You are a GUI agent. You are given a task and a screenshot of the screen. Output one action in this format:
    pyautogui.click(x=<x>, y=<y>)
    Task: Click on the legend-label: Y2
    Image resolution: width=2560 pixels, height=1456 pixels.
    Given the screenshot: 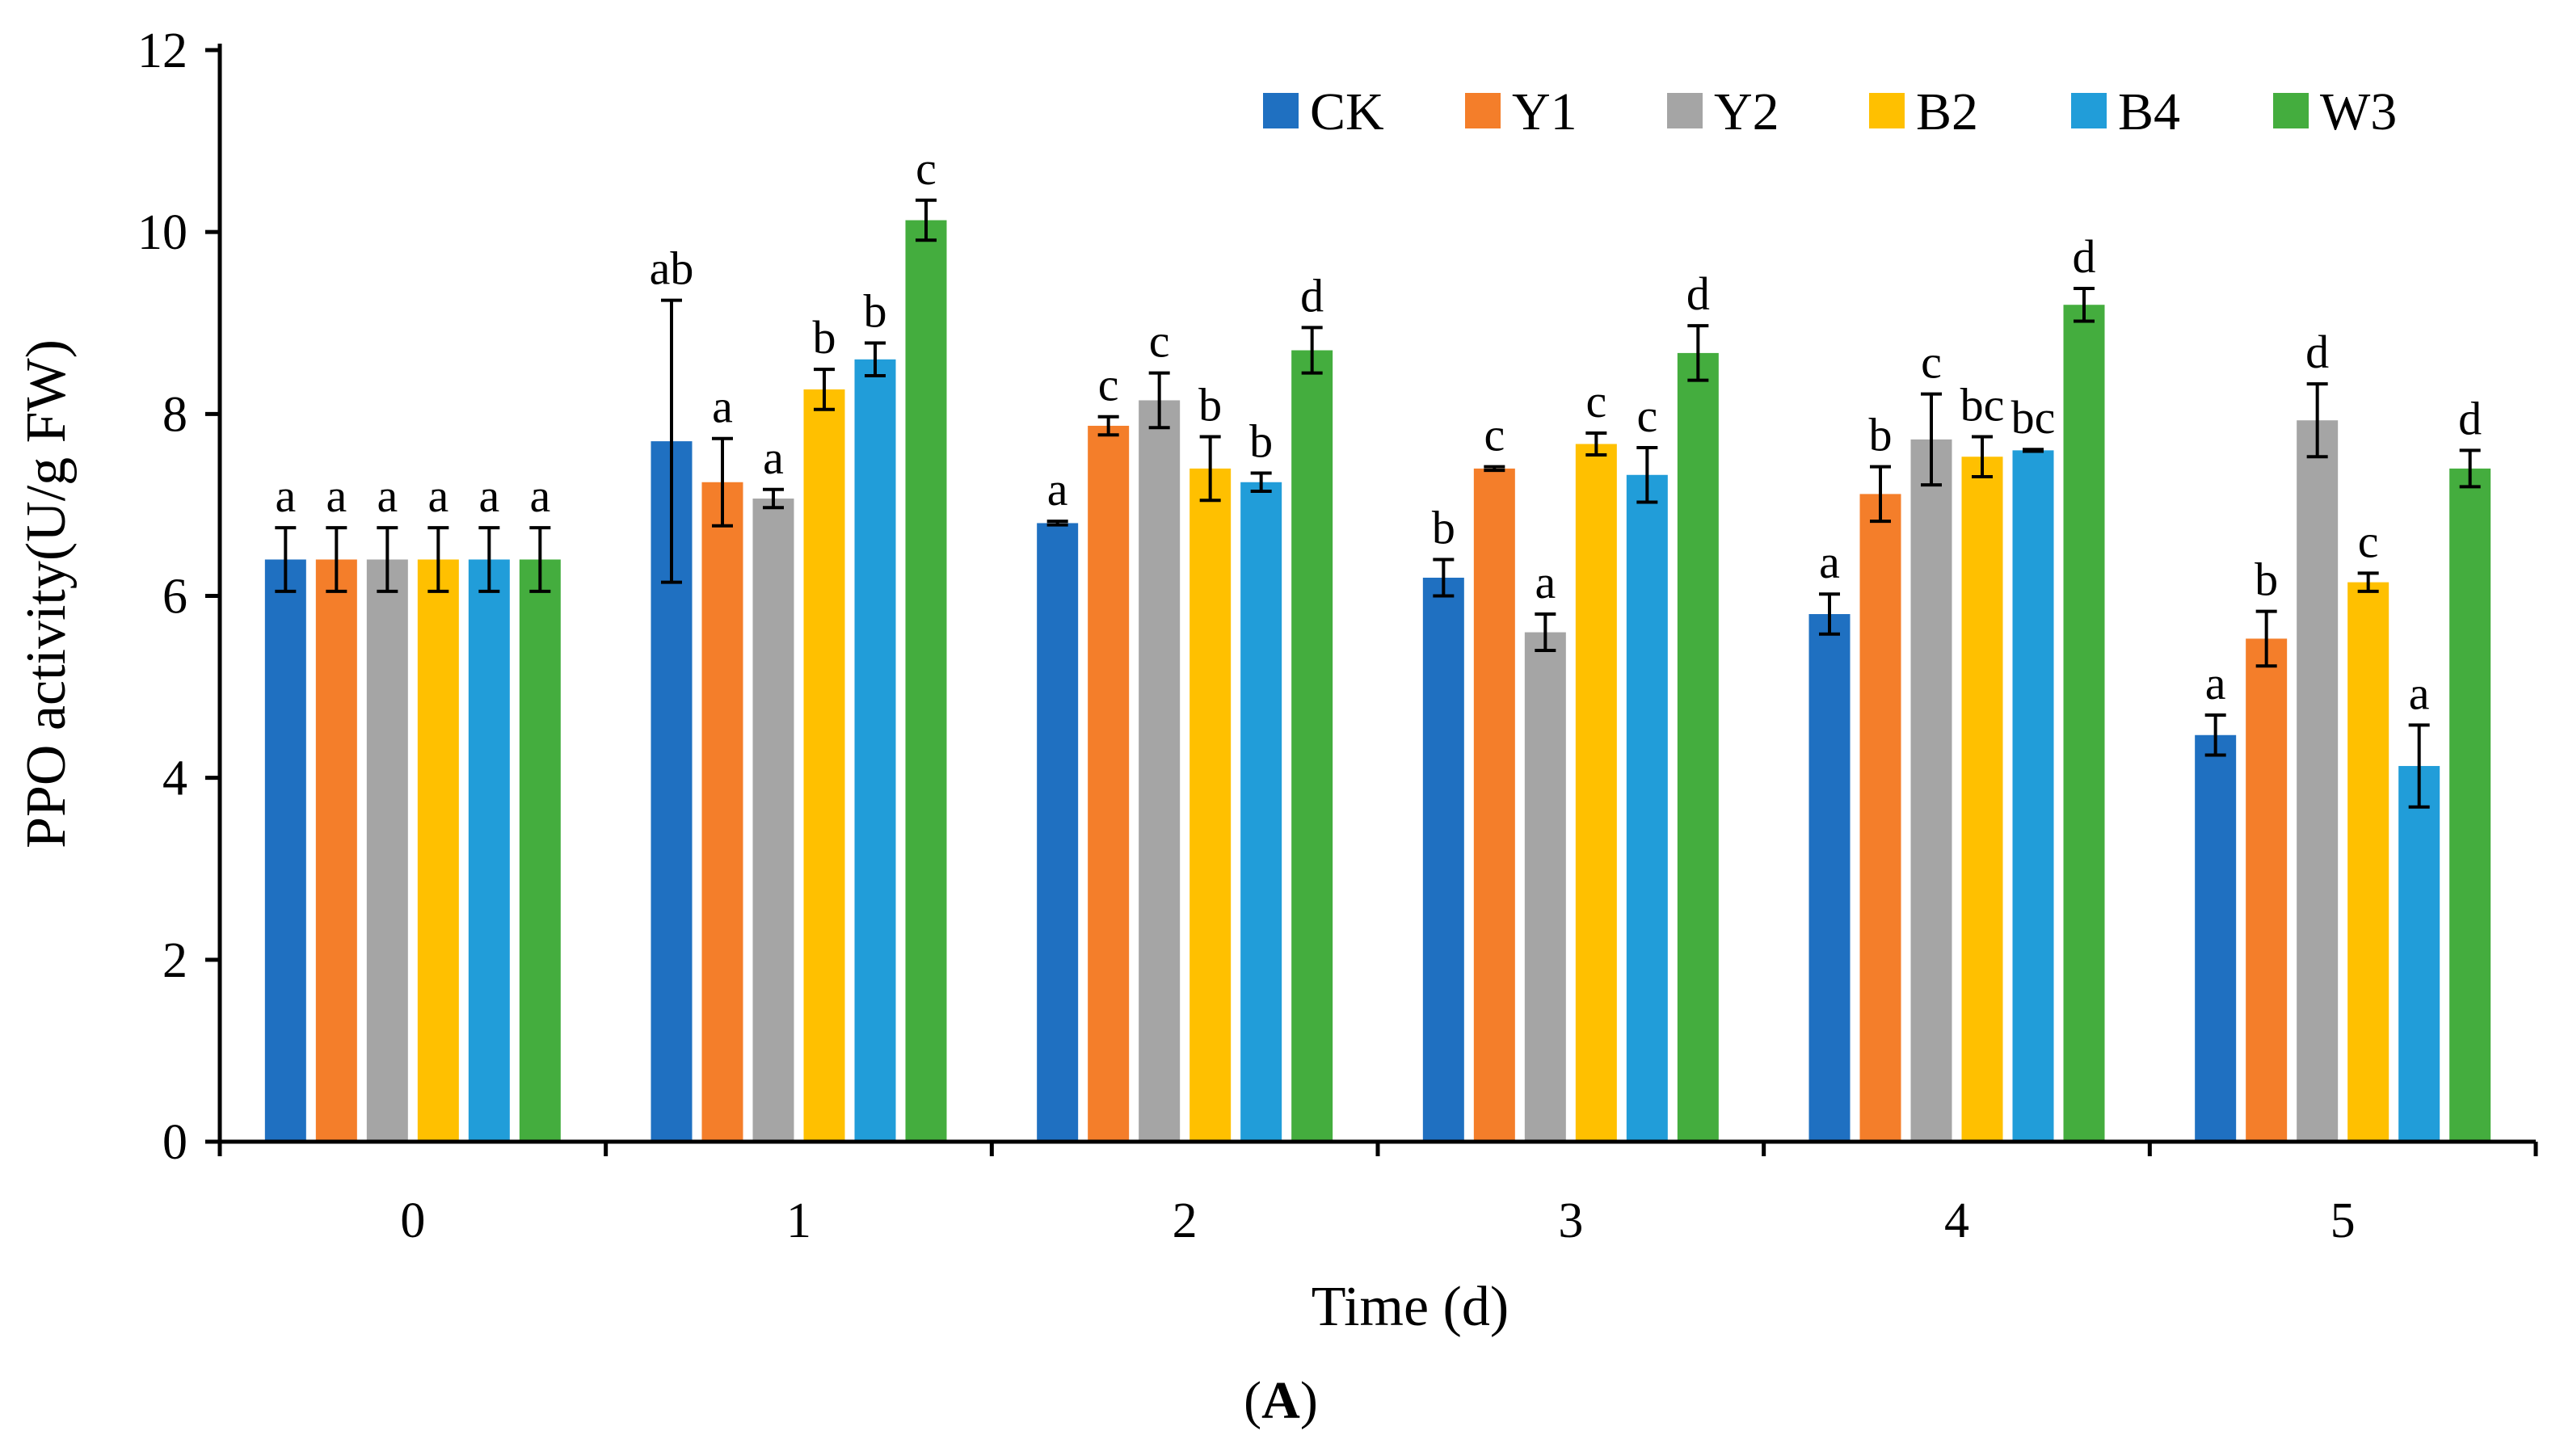 What is the action you would take?
    pyautogui.click(x=1747, y=111)
    